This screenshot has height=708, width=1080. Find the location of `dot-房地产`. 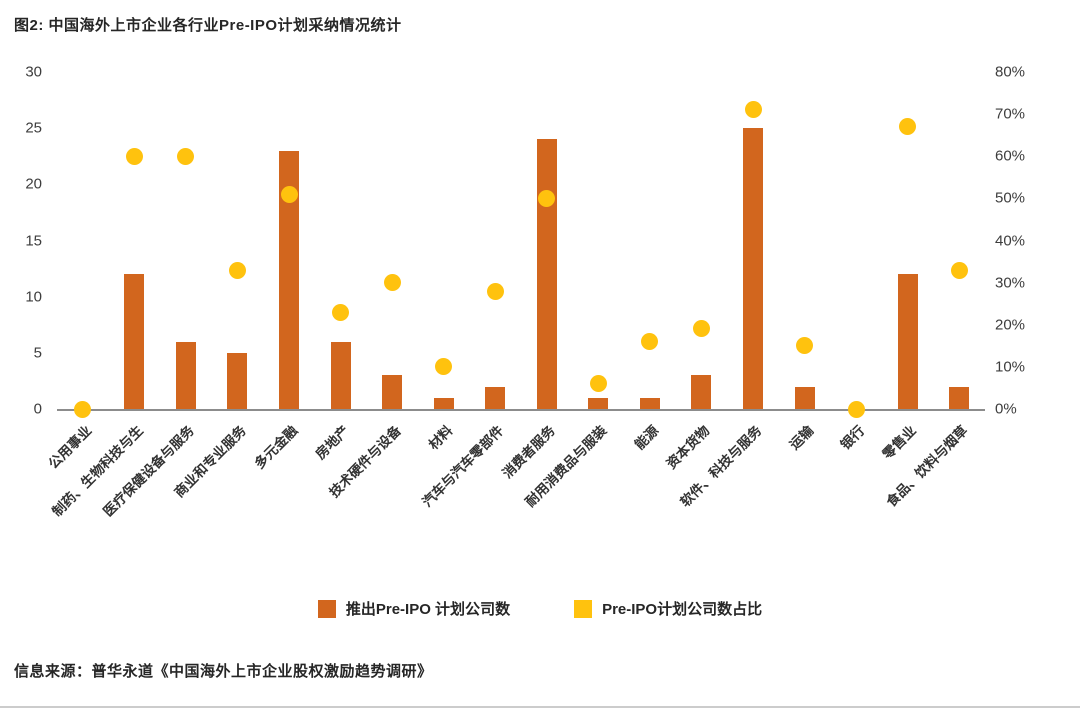

dot-房地产 is located at coordinates (341, 312).